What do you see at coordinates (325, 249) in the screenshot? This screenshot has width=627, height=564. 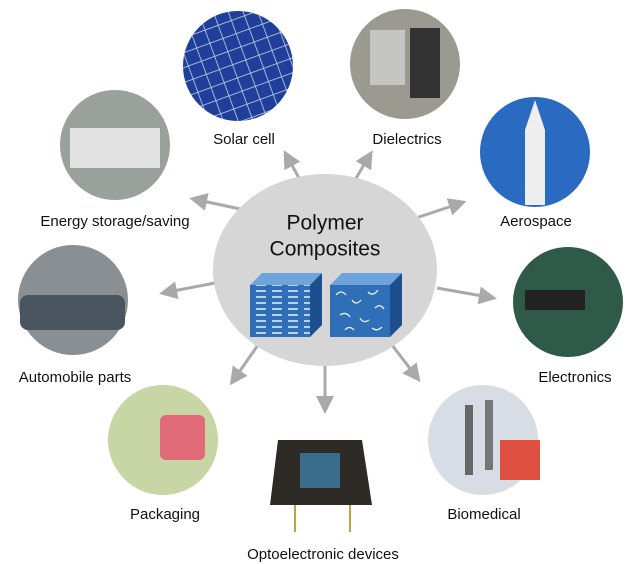 I see `center-title: Composites` at bounding box center [325, 249].